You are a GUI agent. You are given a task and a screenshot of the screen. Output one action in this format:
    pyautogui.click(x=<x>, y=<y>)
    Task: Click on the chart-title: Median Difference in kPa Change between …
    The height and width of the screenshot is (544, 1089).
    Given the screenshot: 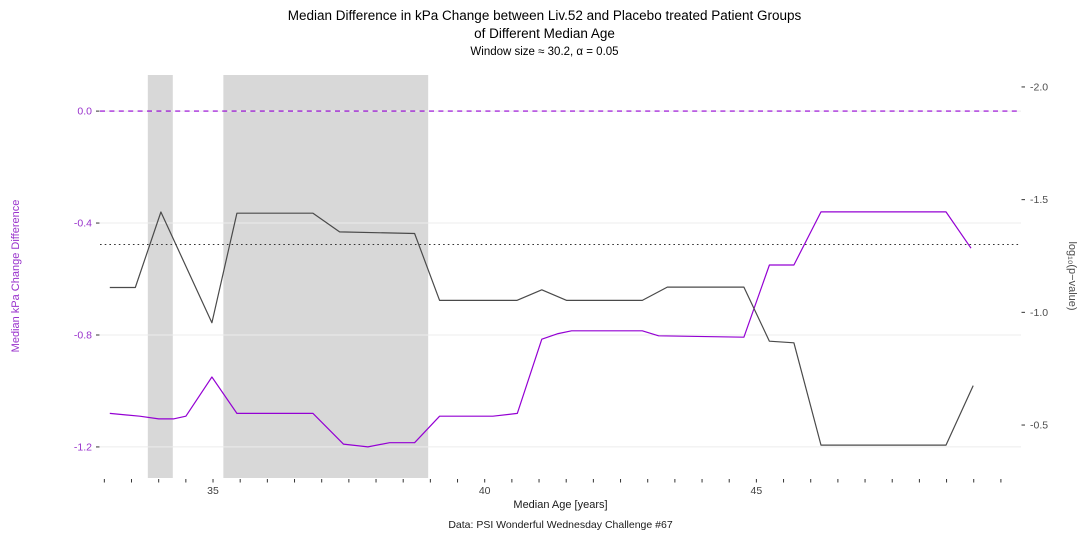 What is the action you would take?
    pyautogui.click(x=544, y=24)
    